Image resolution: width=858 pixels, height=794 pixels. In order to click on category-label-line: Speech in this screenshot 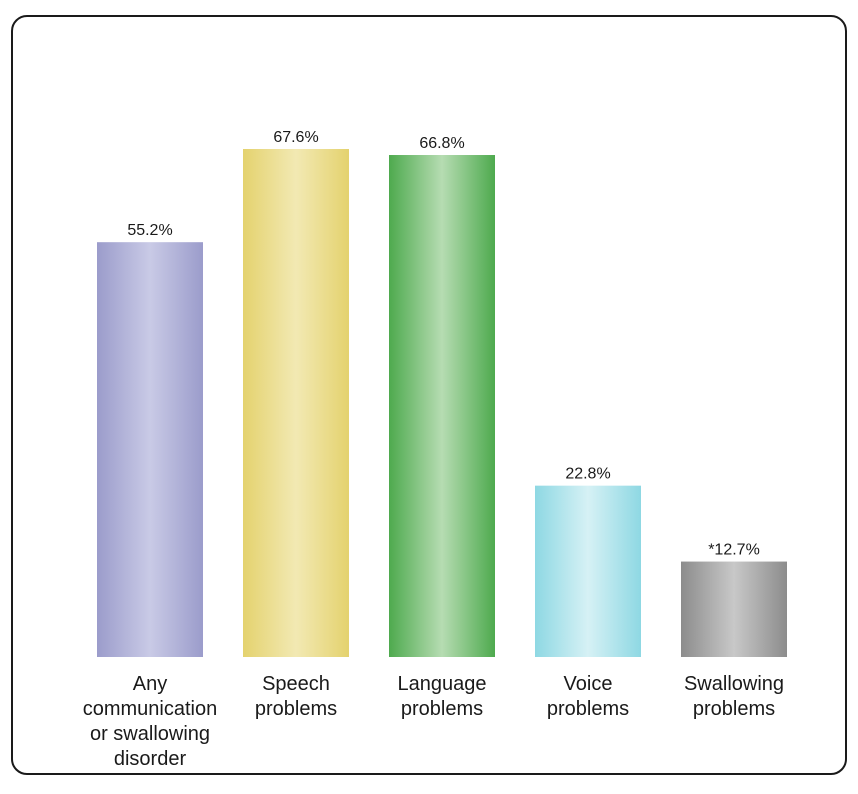, I will do `click(296, 684)`.